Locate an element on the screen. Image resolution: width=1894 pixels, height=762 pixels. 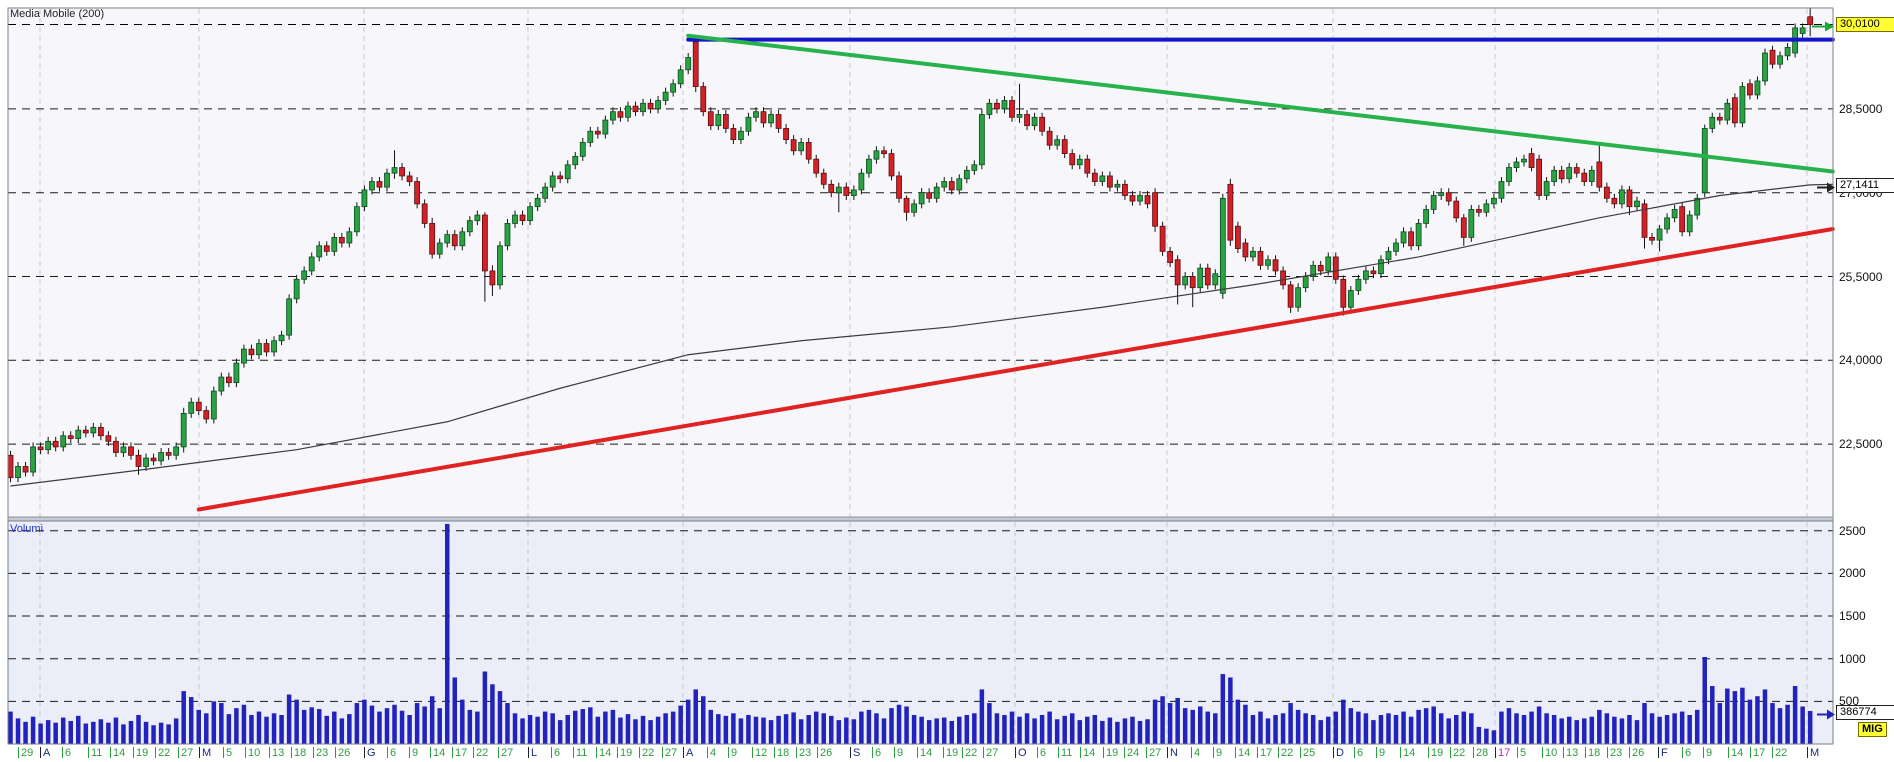
date-label-year: 17 is located at coordinates (1502, 753).